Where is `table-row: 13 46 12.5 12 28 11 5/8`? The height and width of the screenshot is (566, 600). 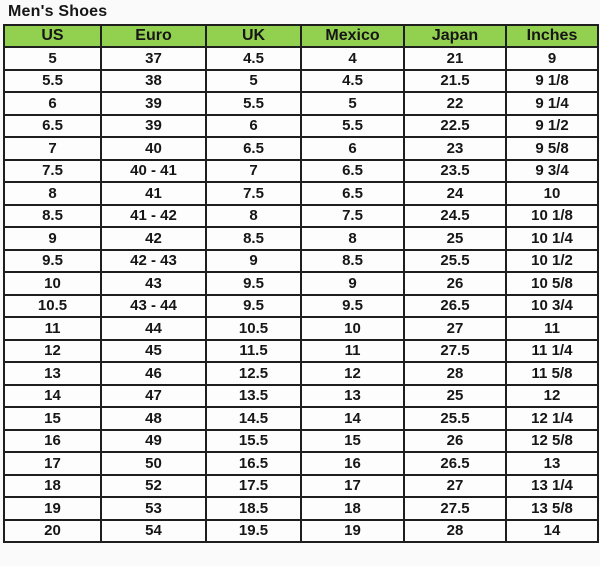
table-row: 13 46 12.5 12 28 11 5/8 is located at coordinates (301, 373).